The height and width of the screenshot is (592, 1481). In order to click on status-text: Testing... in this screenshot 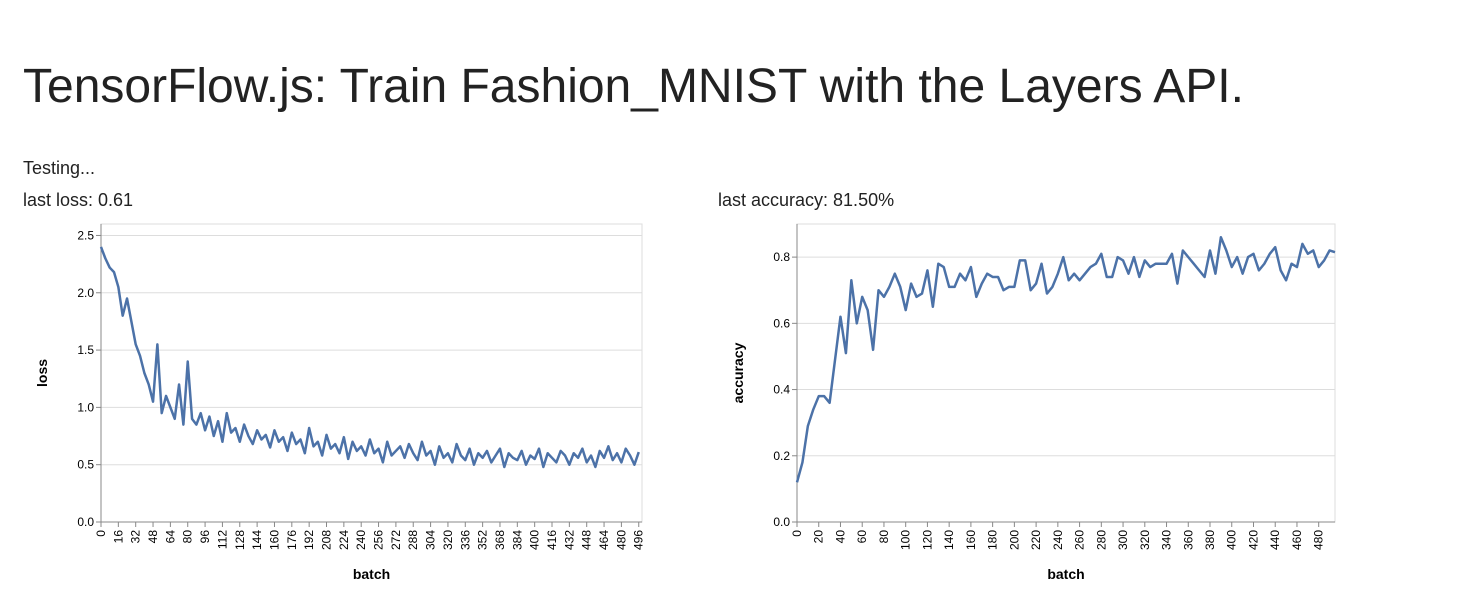, I will do `click(59, 168)`.